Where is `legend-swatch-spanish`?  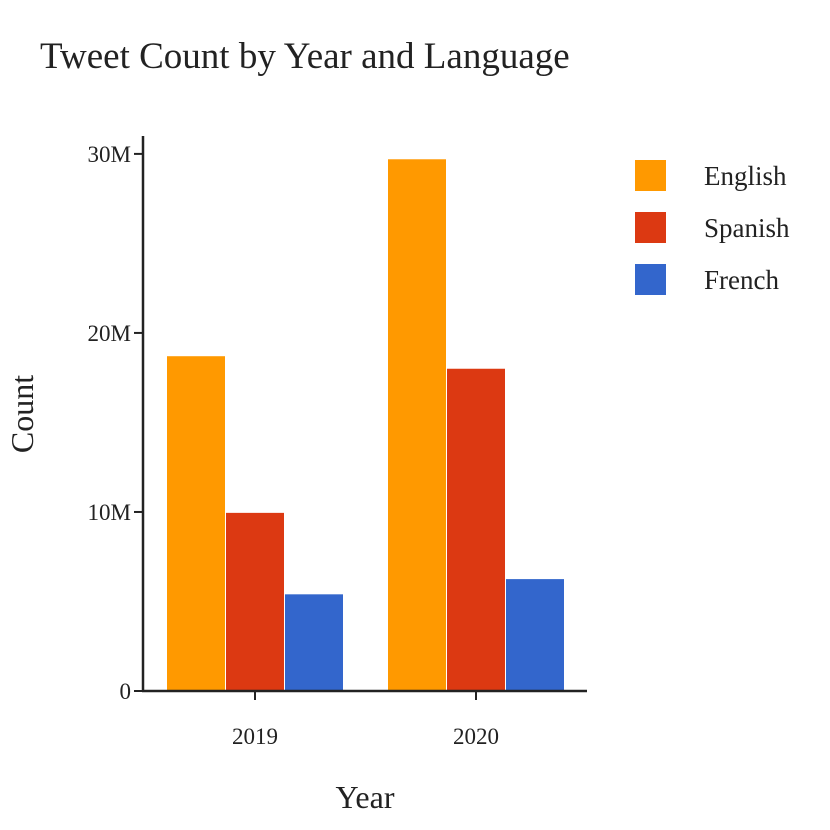
legend-swatch-spanish is located at coordinates (650, 227).